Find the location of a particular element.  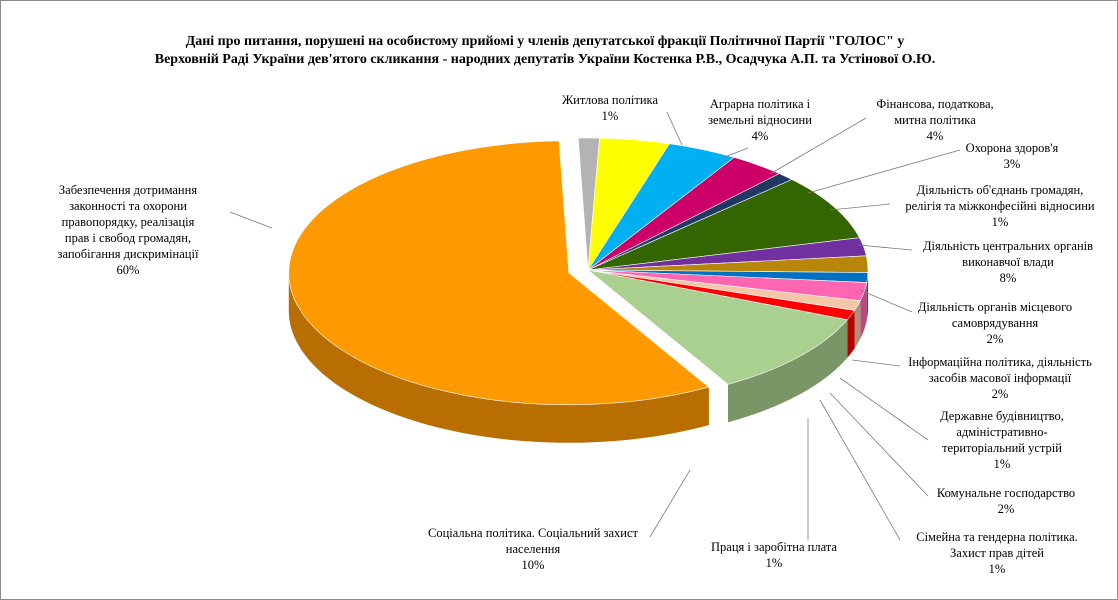

slice-label-komunalne: Комунальне господарство 2% is located at coordinates (1006, 501).